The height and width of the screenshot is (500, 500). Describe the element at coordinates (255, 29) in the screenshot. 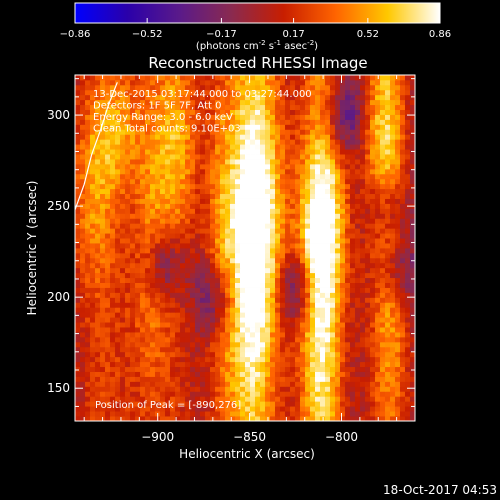

I see `colorbar-ticks: −0.86 −0.52 −0.17 0.17 0.52 0.86` at that location.